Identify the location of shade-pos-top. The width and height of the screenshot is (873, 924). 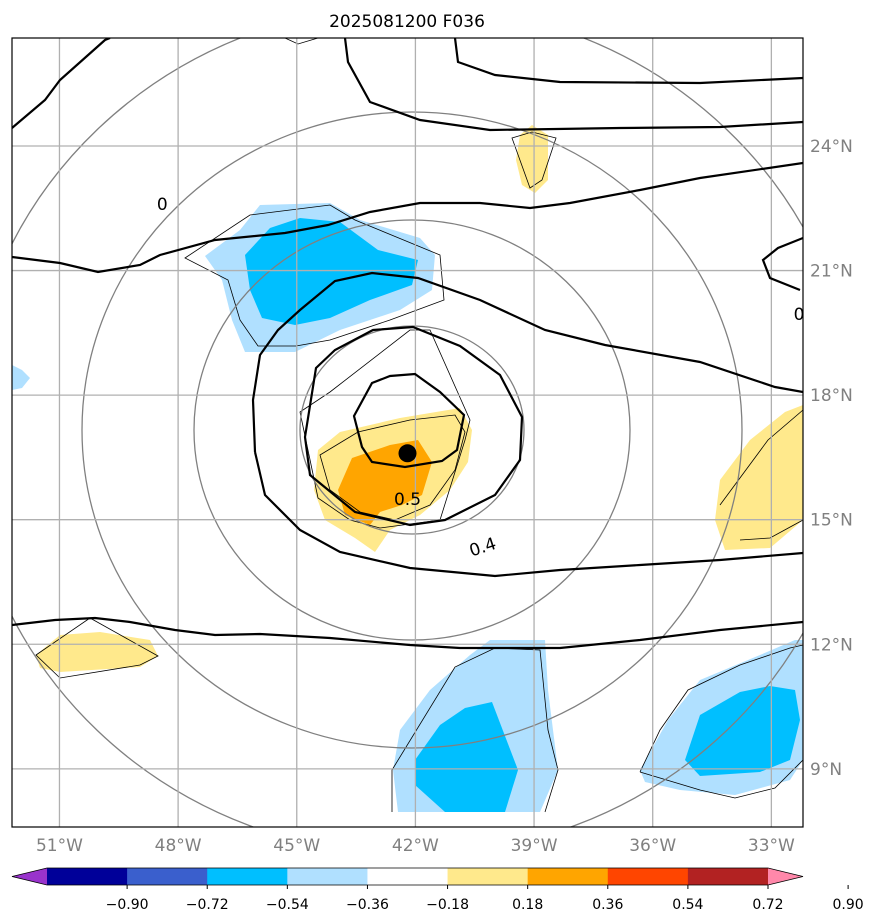
(532, 159).